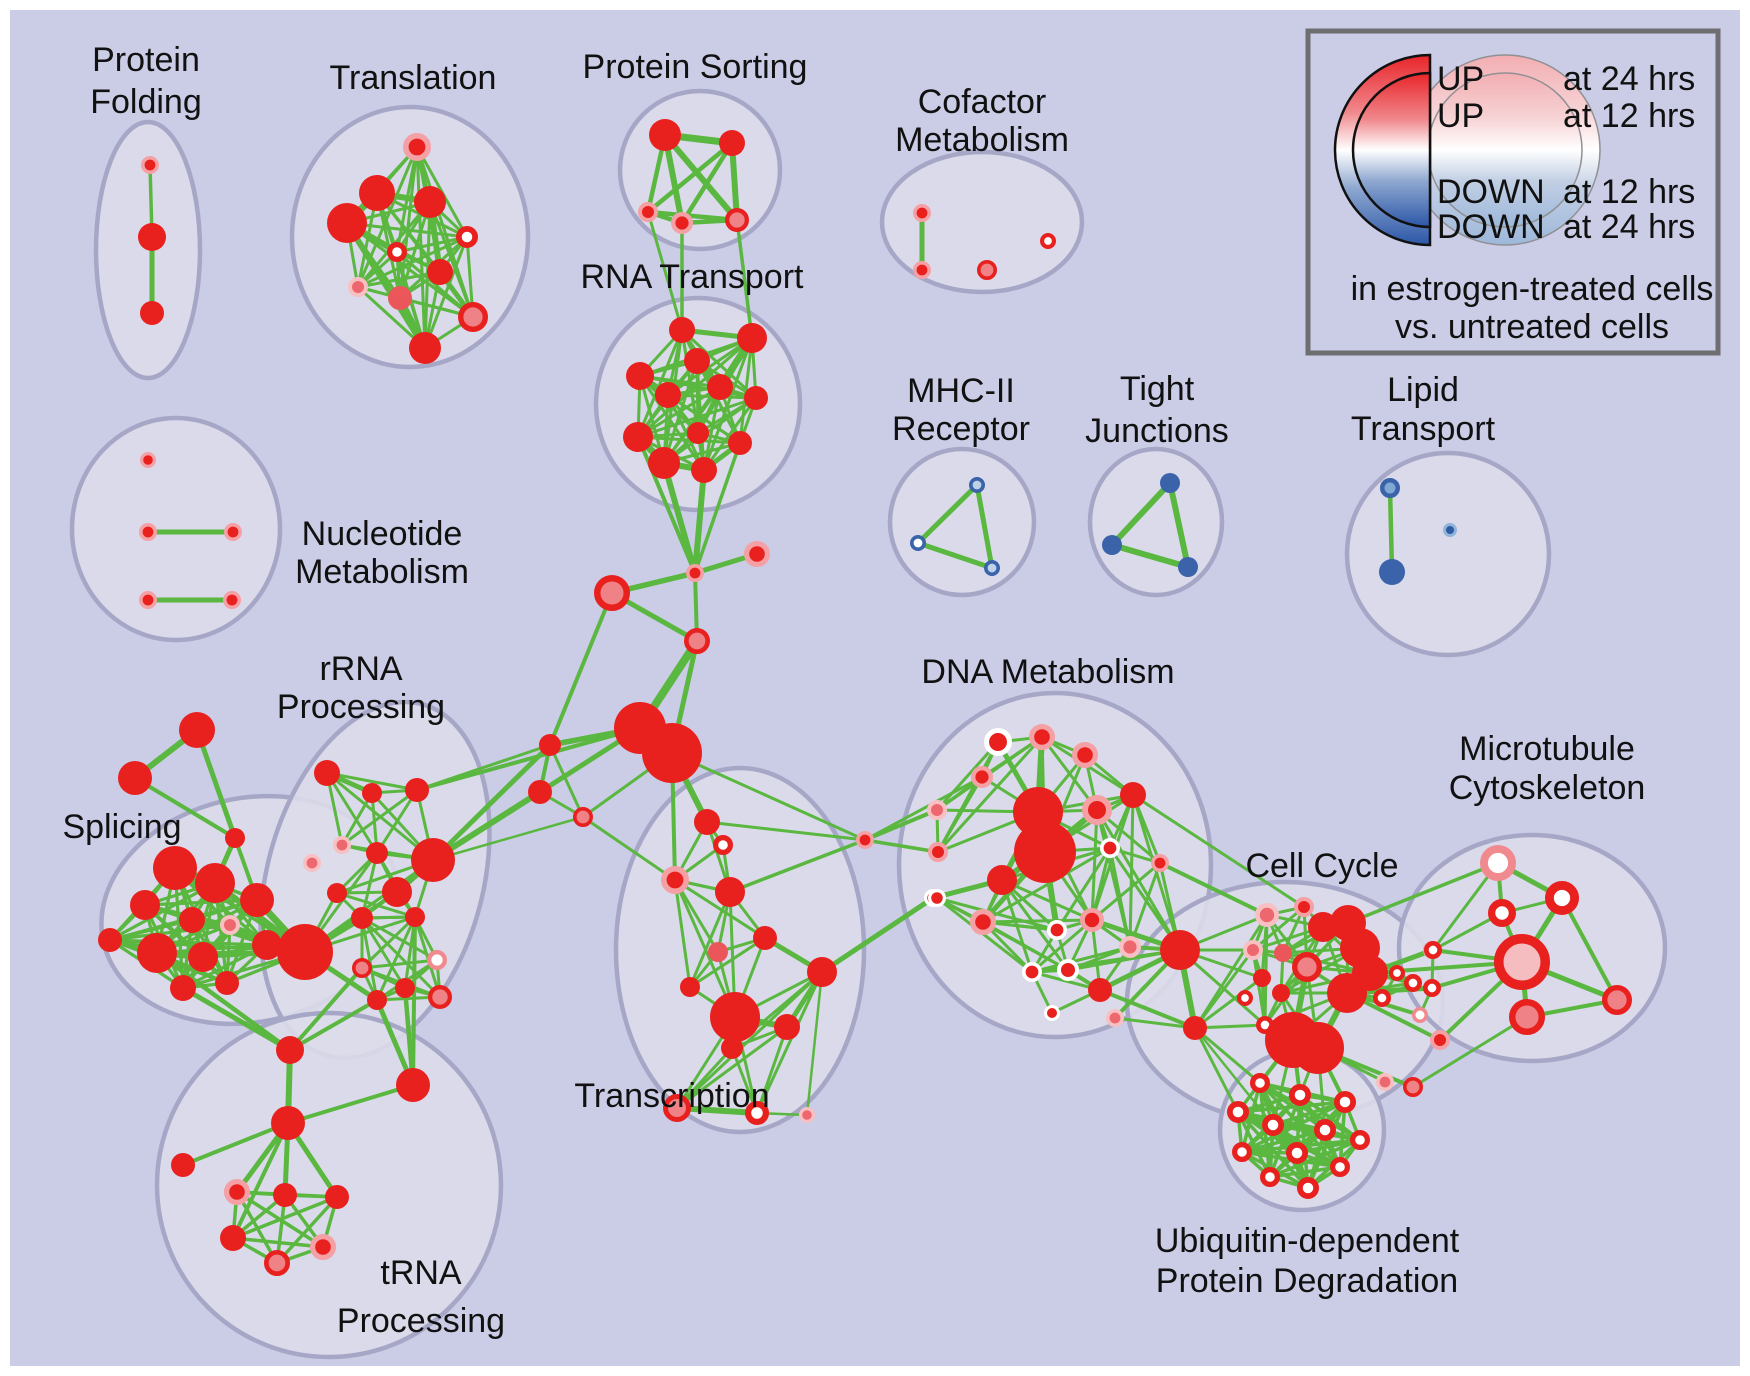 The width and height of the screenshot is (1750, 1376). I want to click on edge-d12-d16, so click(1083, 889).